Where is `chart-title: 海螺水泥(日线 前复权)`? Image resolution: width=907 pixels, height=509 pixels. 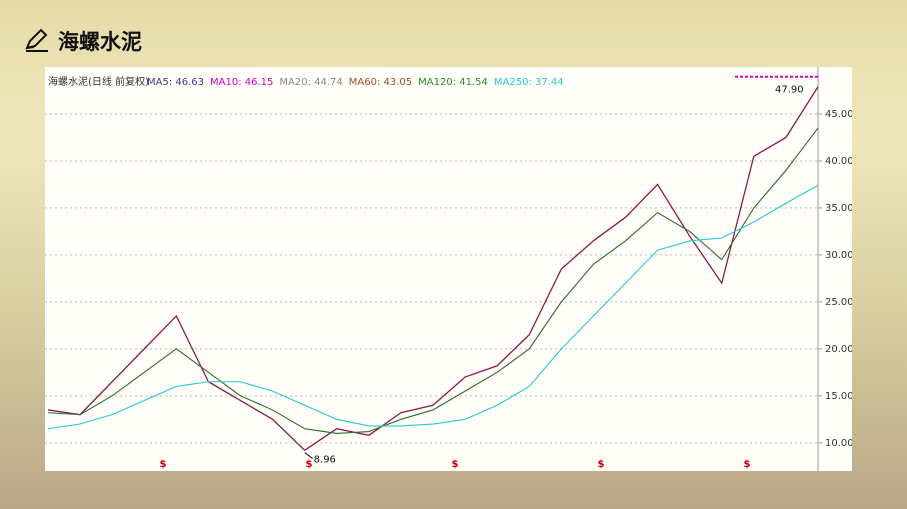 chart-title: 海螺水泥(日线 前复权) is located at coordinates (98, 81).